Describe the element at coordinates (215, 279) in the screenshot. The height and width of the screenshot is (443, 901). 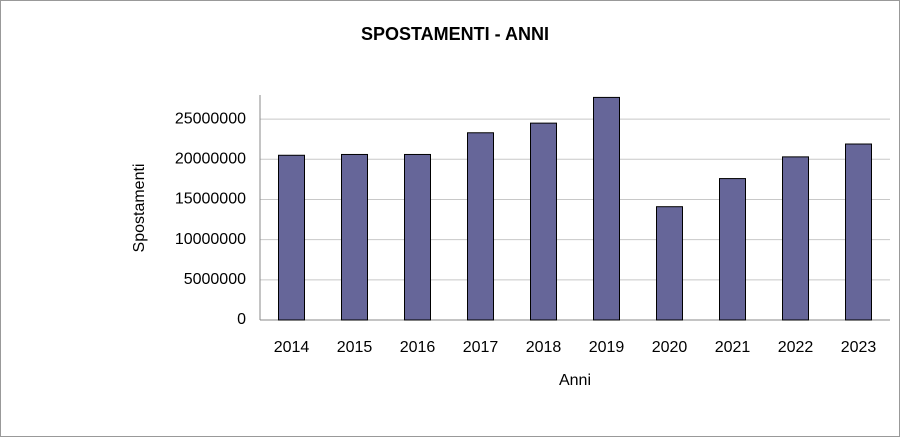
I see `y-tick-label: 5000000` at that location.